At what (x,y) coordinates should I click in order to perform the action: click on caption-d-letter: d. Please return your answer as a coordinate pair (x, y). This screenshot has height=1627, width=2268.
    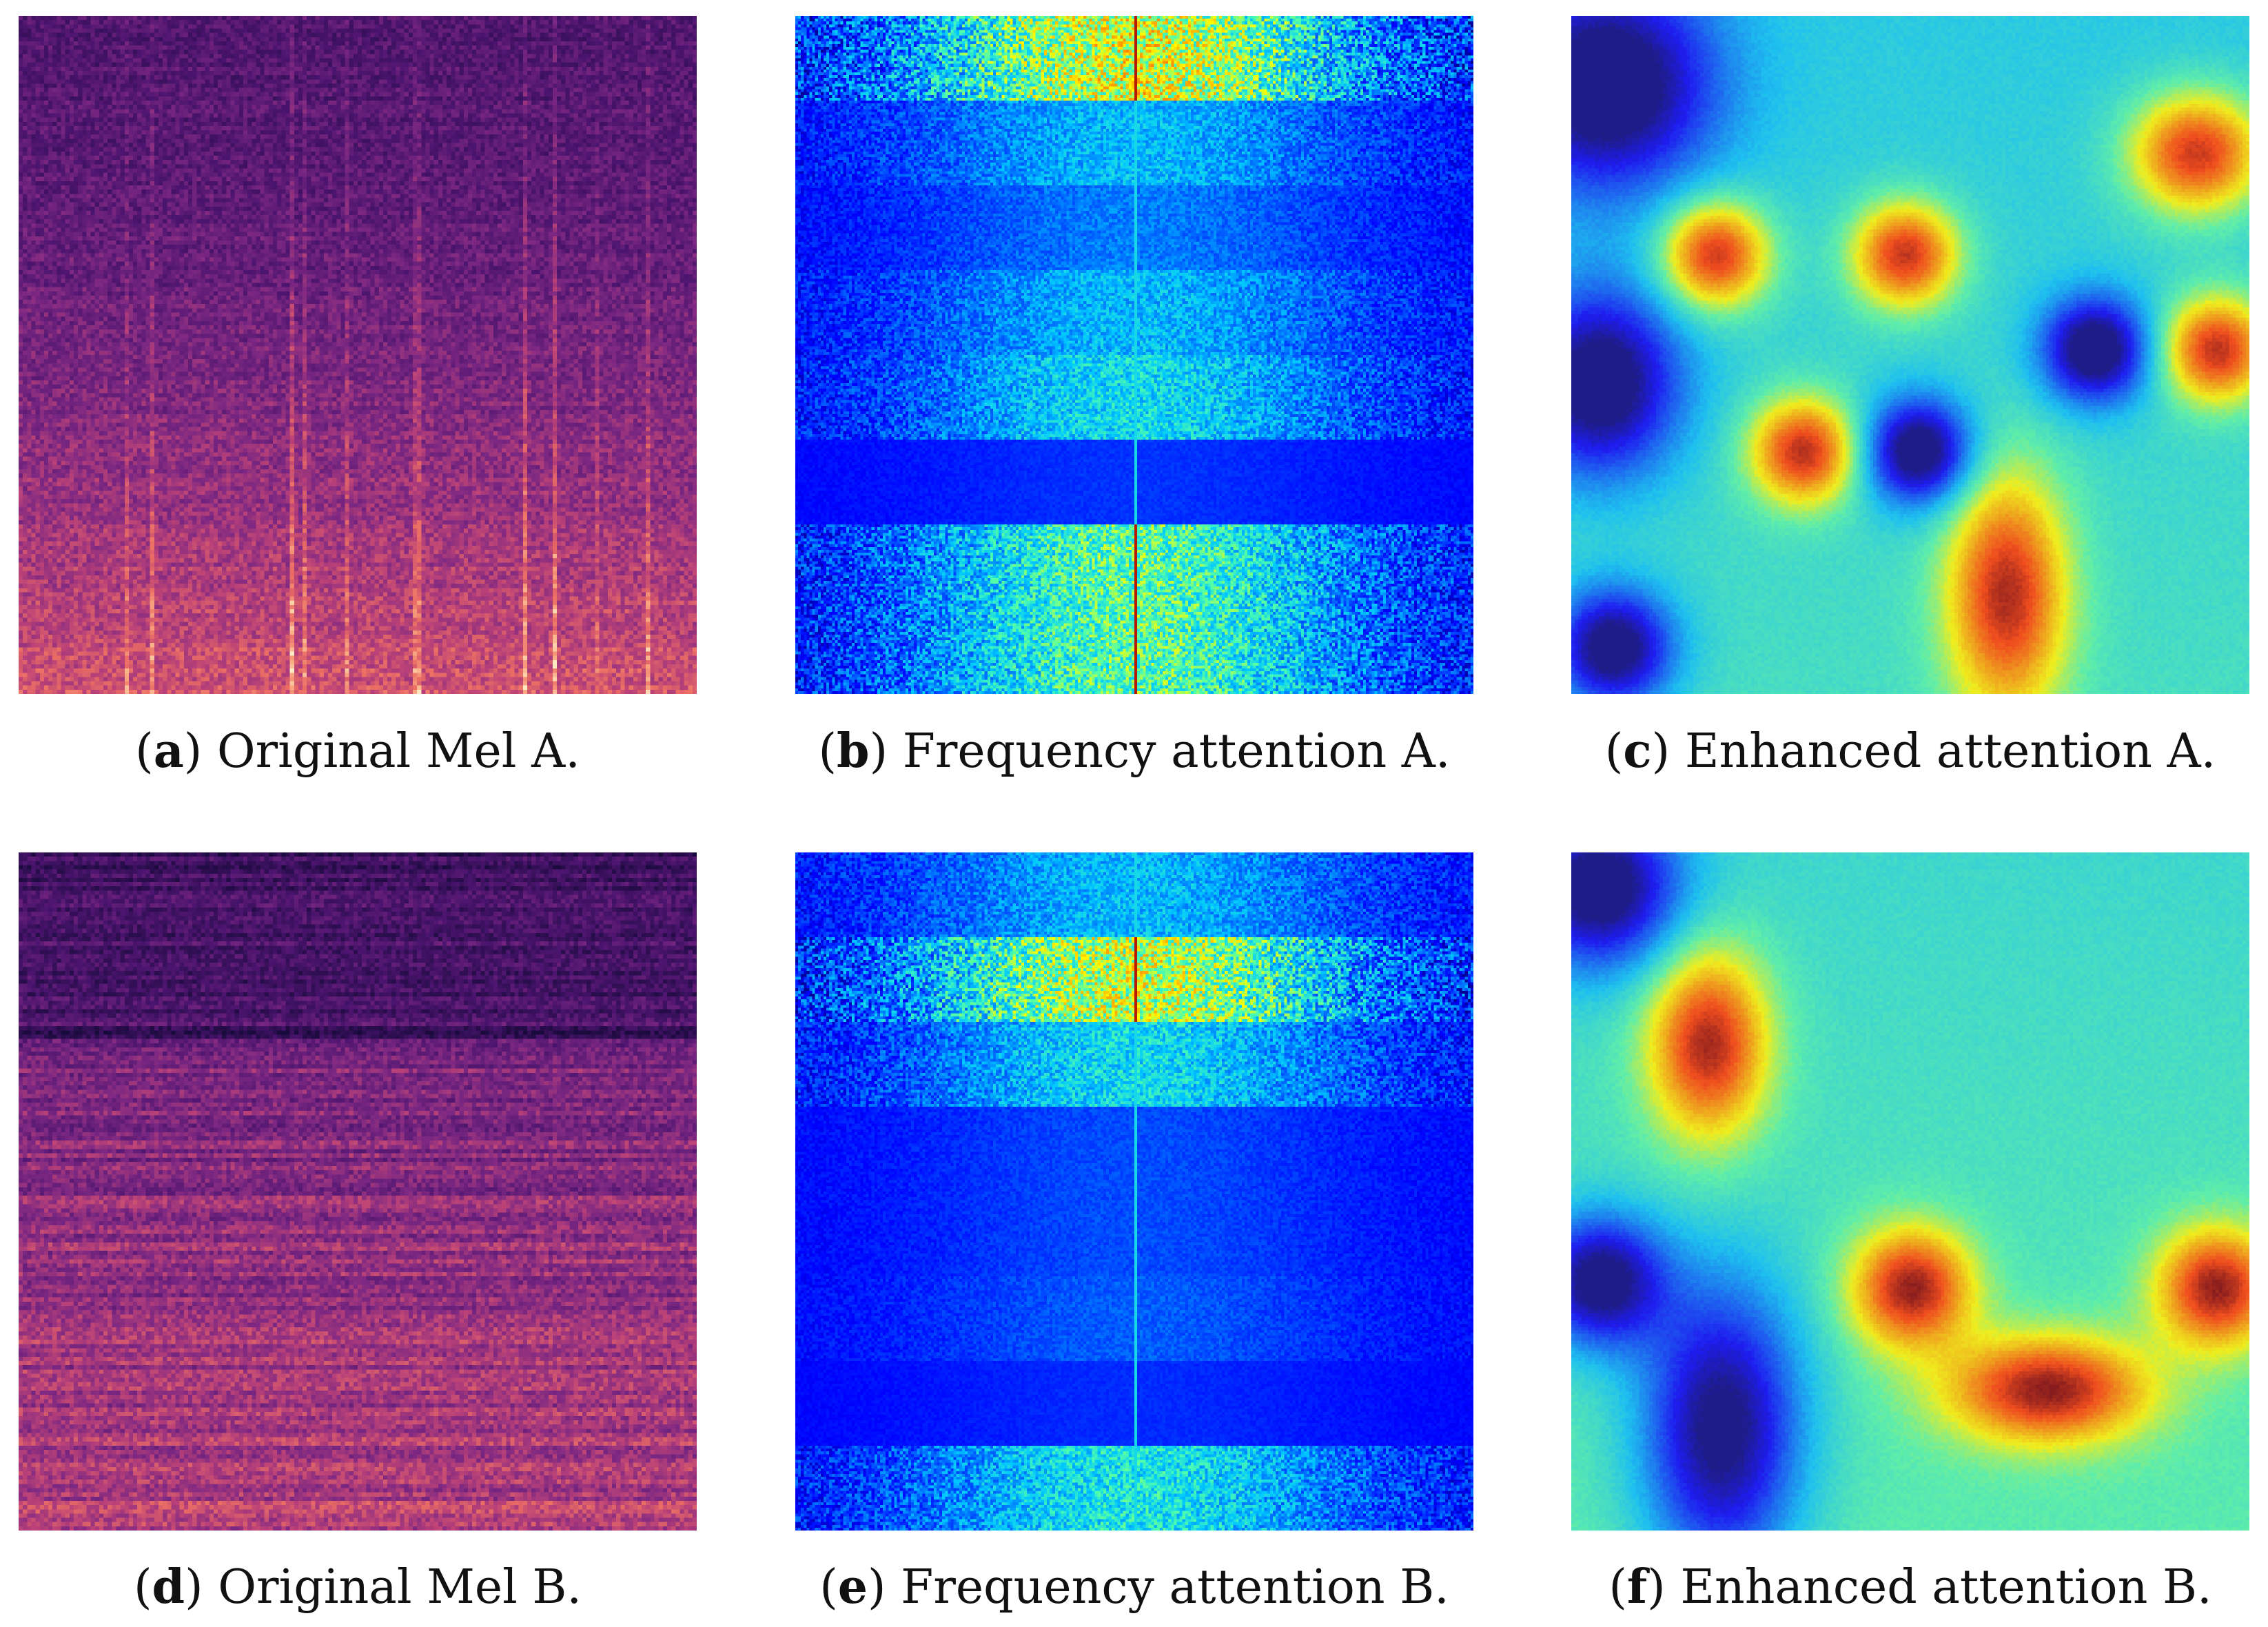
    Looking at the image, I should click on (168, 1587).